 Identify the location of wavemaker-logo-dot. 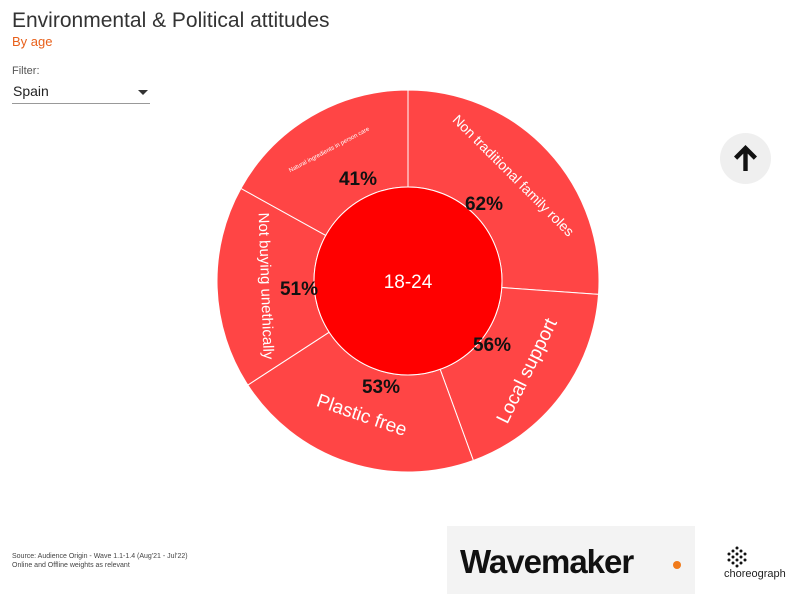
(677, 565).